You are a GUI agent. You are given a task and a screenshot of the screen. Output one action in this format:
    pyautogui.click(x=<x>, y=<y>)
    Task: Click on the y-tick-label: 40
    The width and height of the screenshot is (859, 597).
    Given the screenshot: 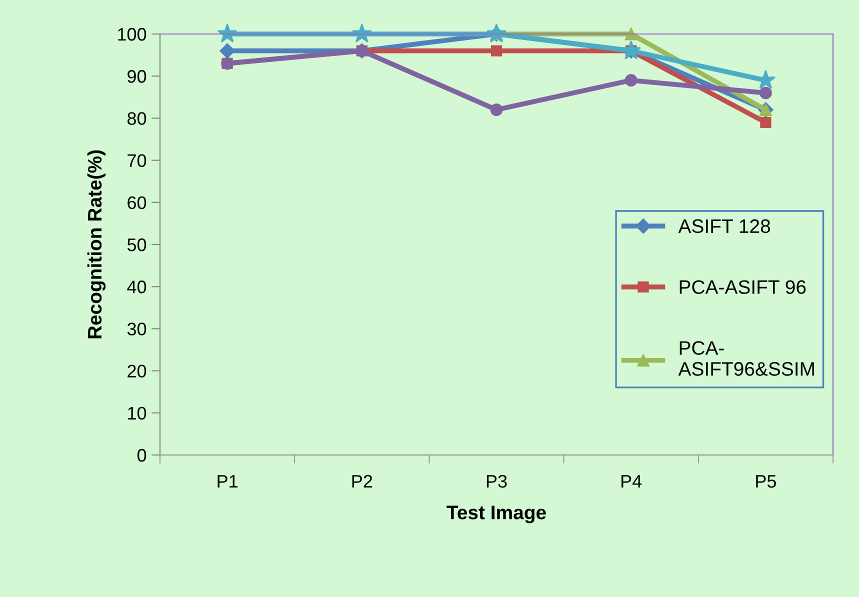 What is the action you would take?
    pyautogui.click(x=136, y=287)
    